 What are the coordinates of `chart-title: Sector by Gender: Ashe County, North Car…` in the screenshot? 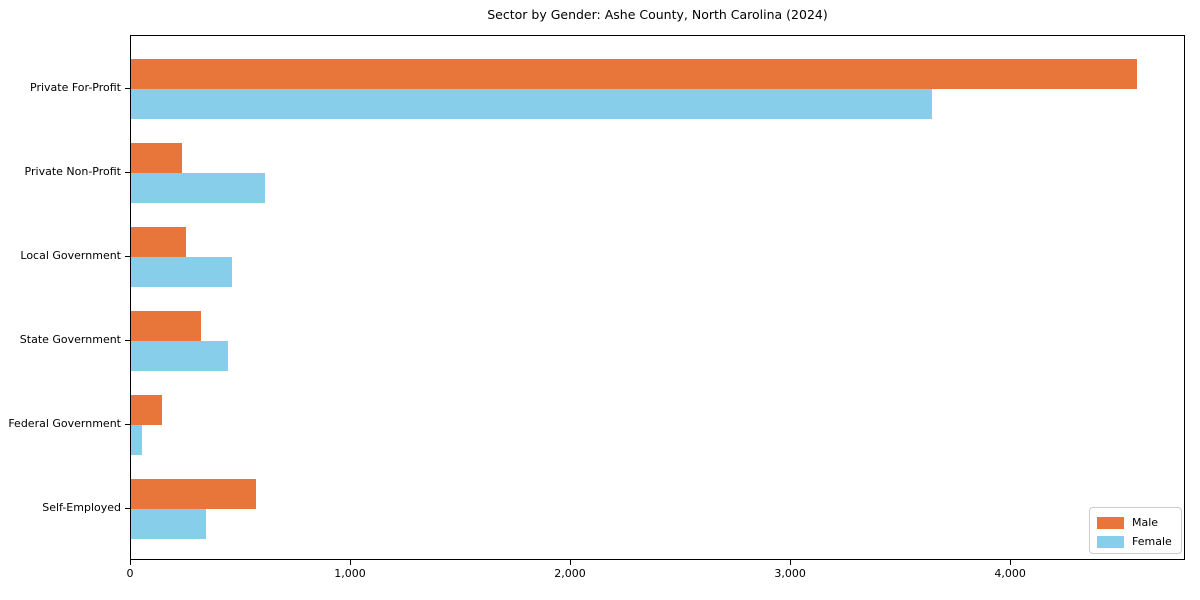 It's located at (657, 14).